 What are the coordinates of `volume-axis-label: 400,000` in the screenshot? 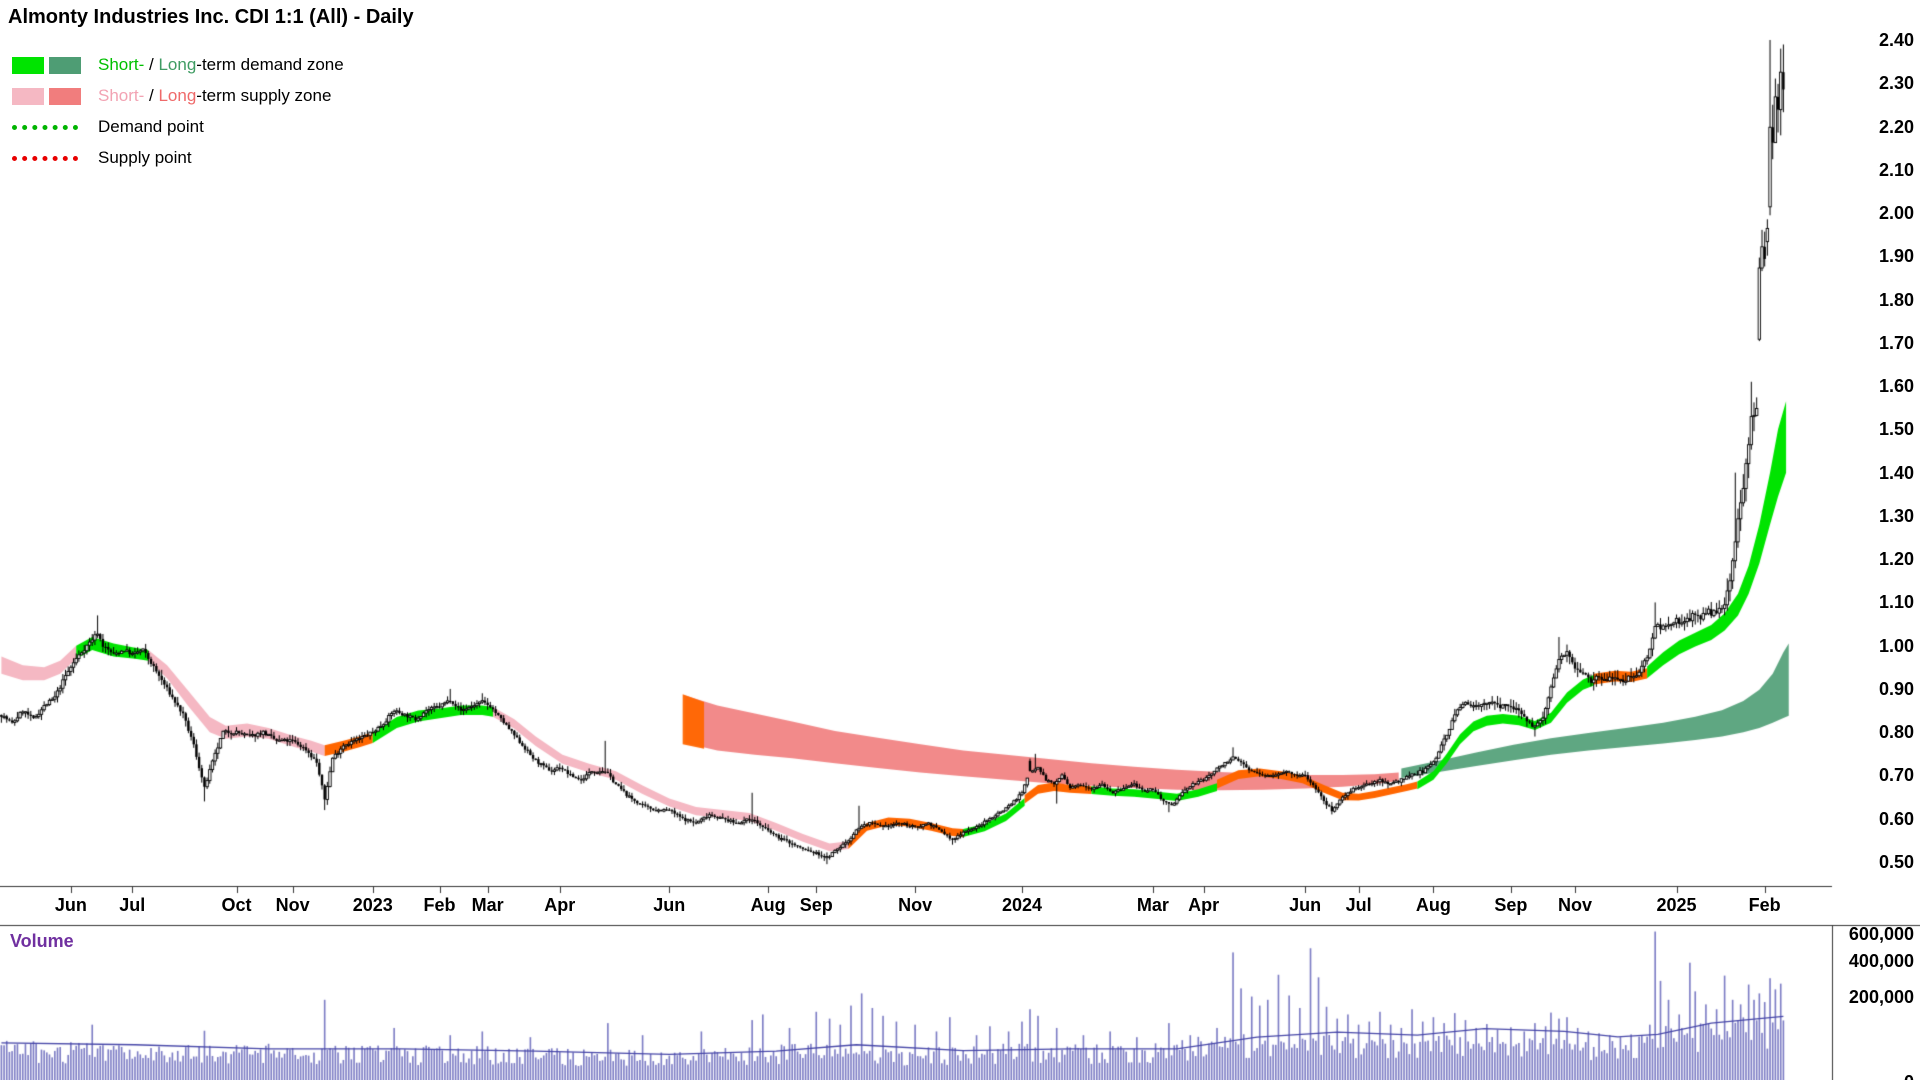 It's located at (1881, 961).